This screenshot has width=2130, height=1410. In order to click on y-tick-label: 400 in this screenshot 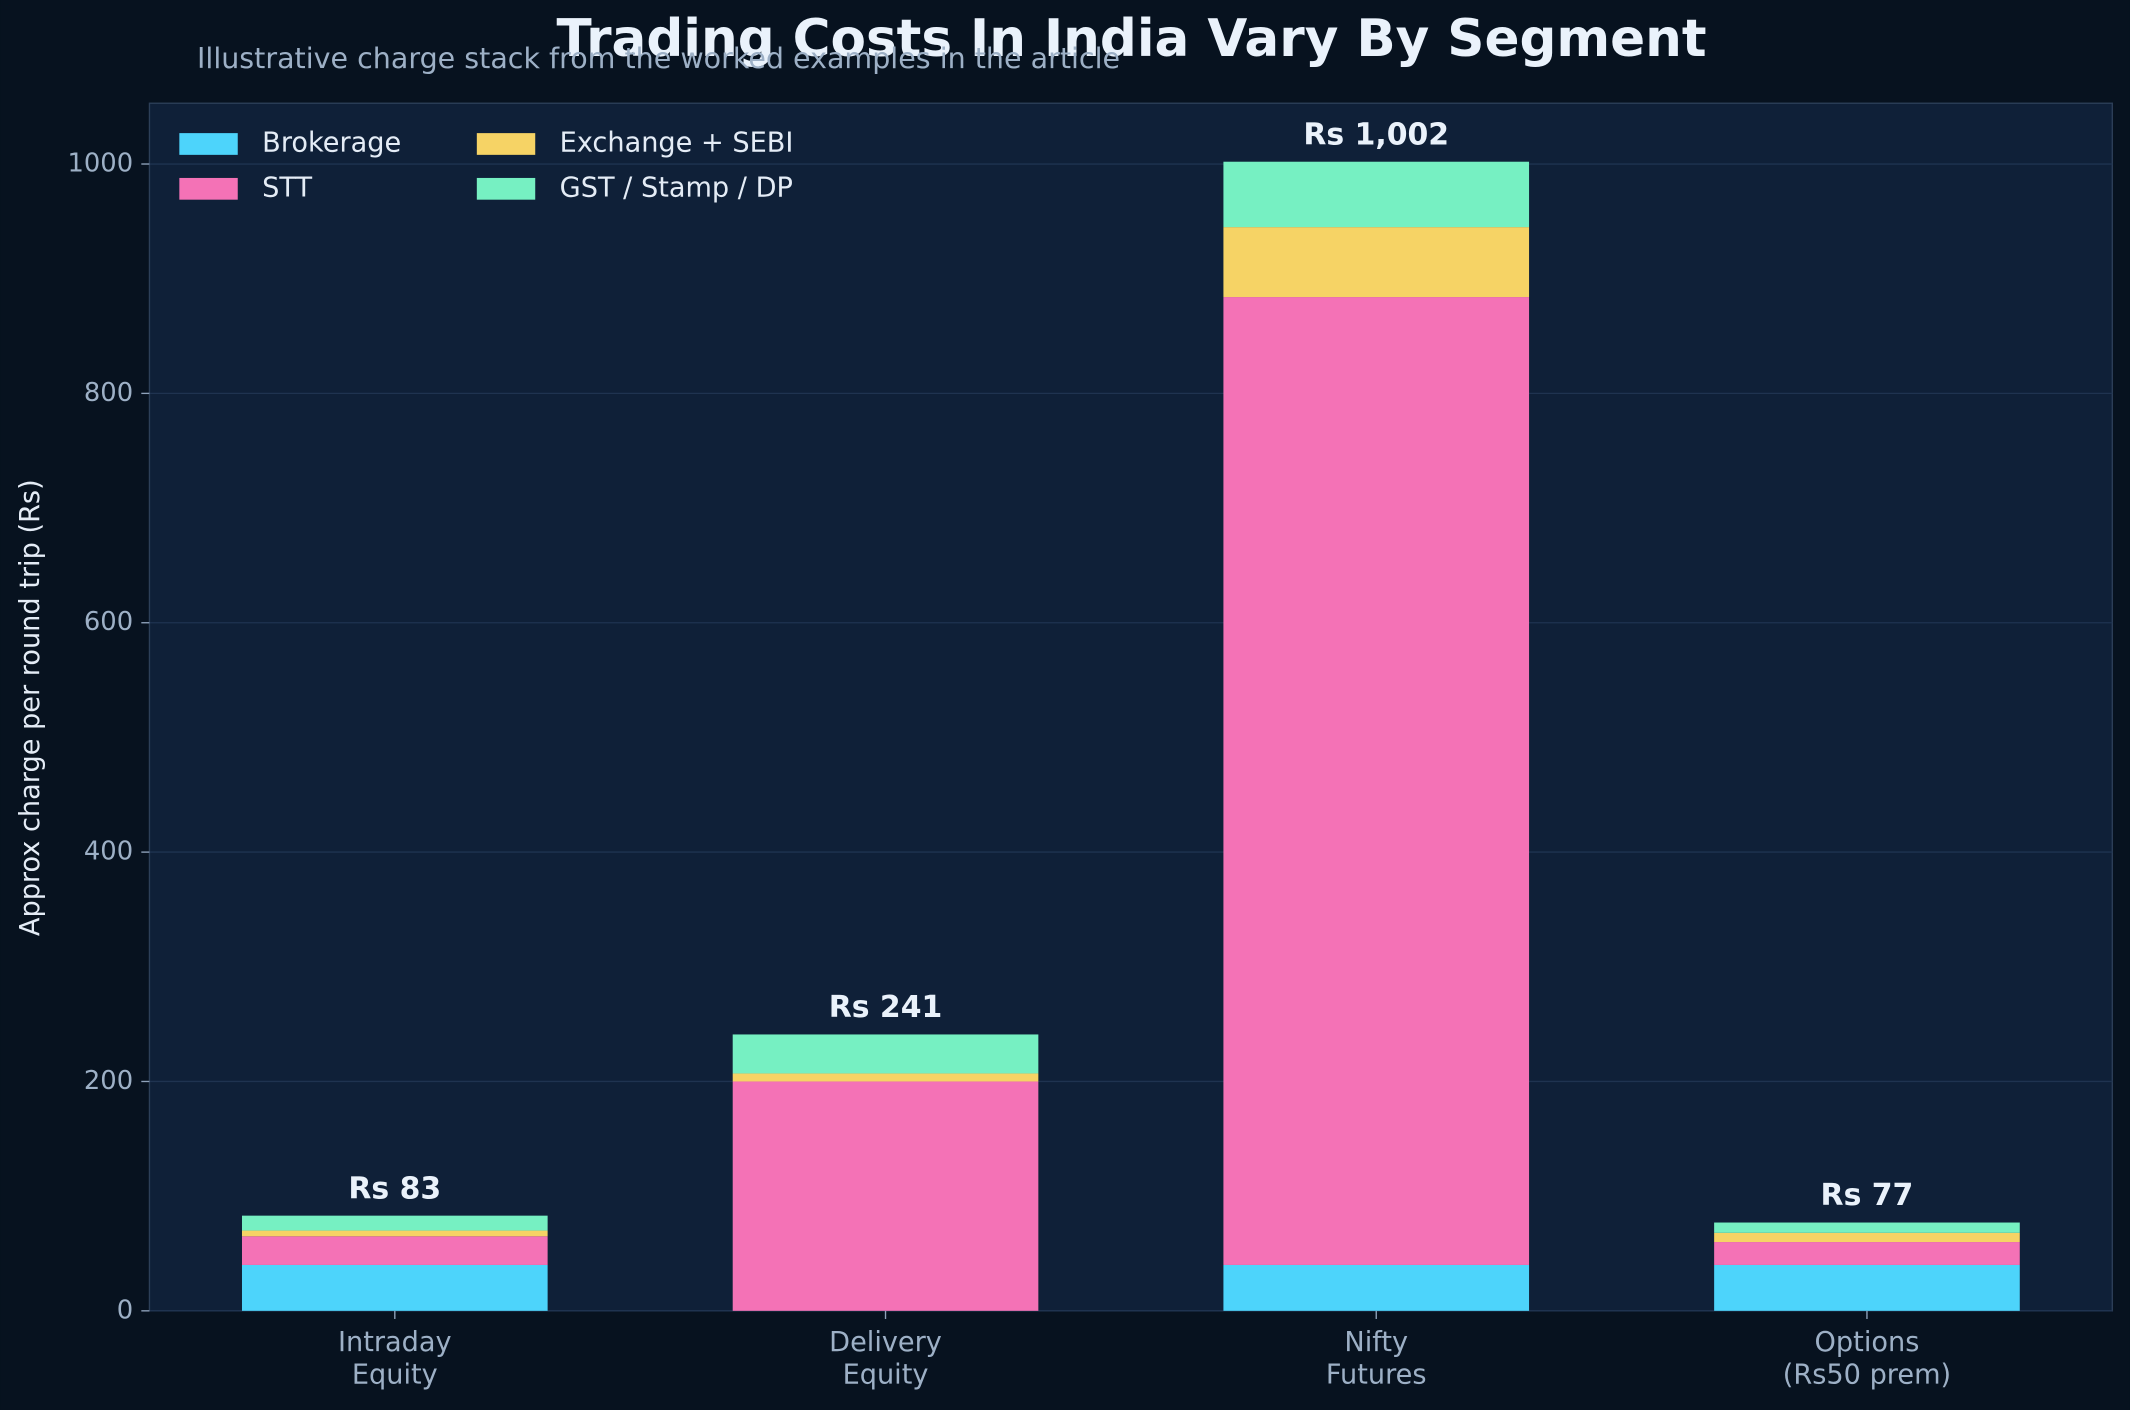, I will do `click(108, 852)`.